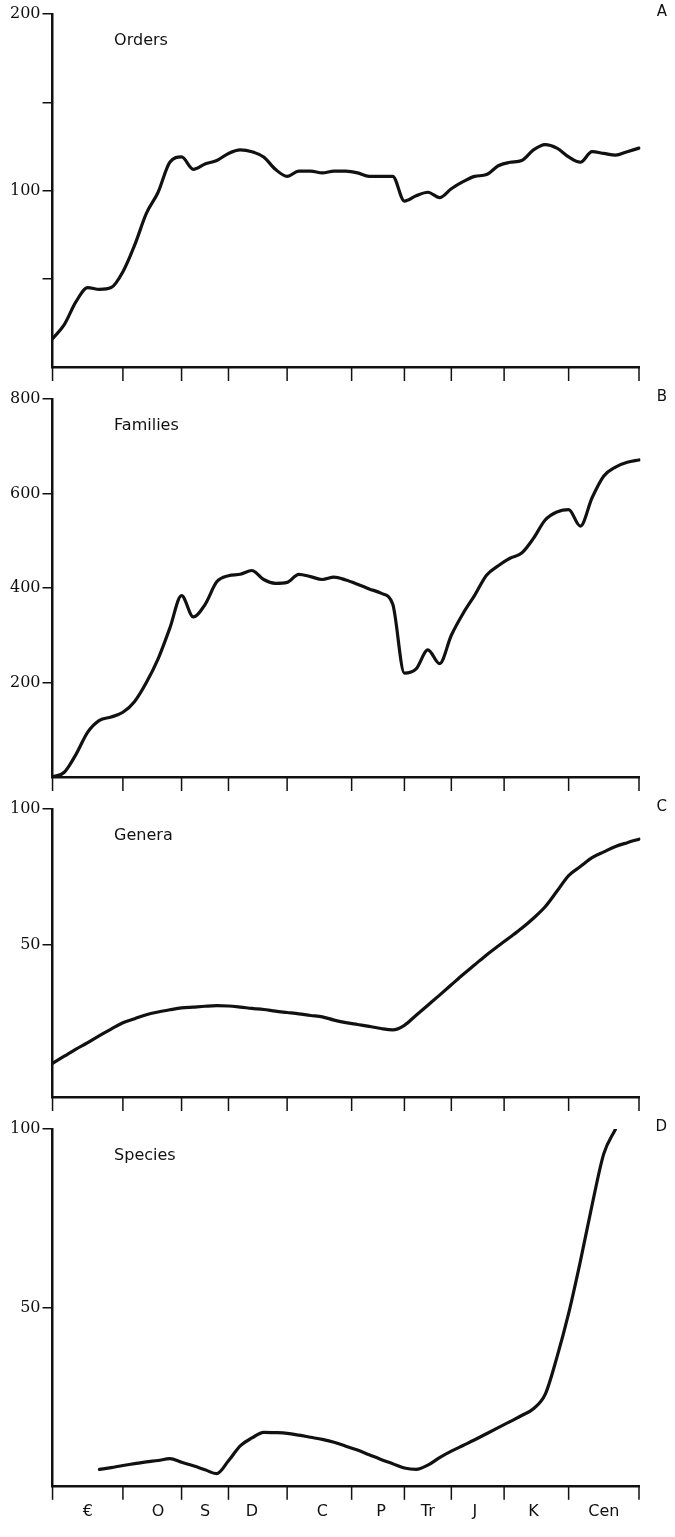  Describe the element at coordinates (381, 1510) in the screenshot. I see `x-tick-label: P` at that location.